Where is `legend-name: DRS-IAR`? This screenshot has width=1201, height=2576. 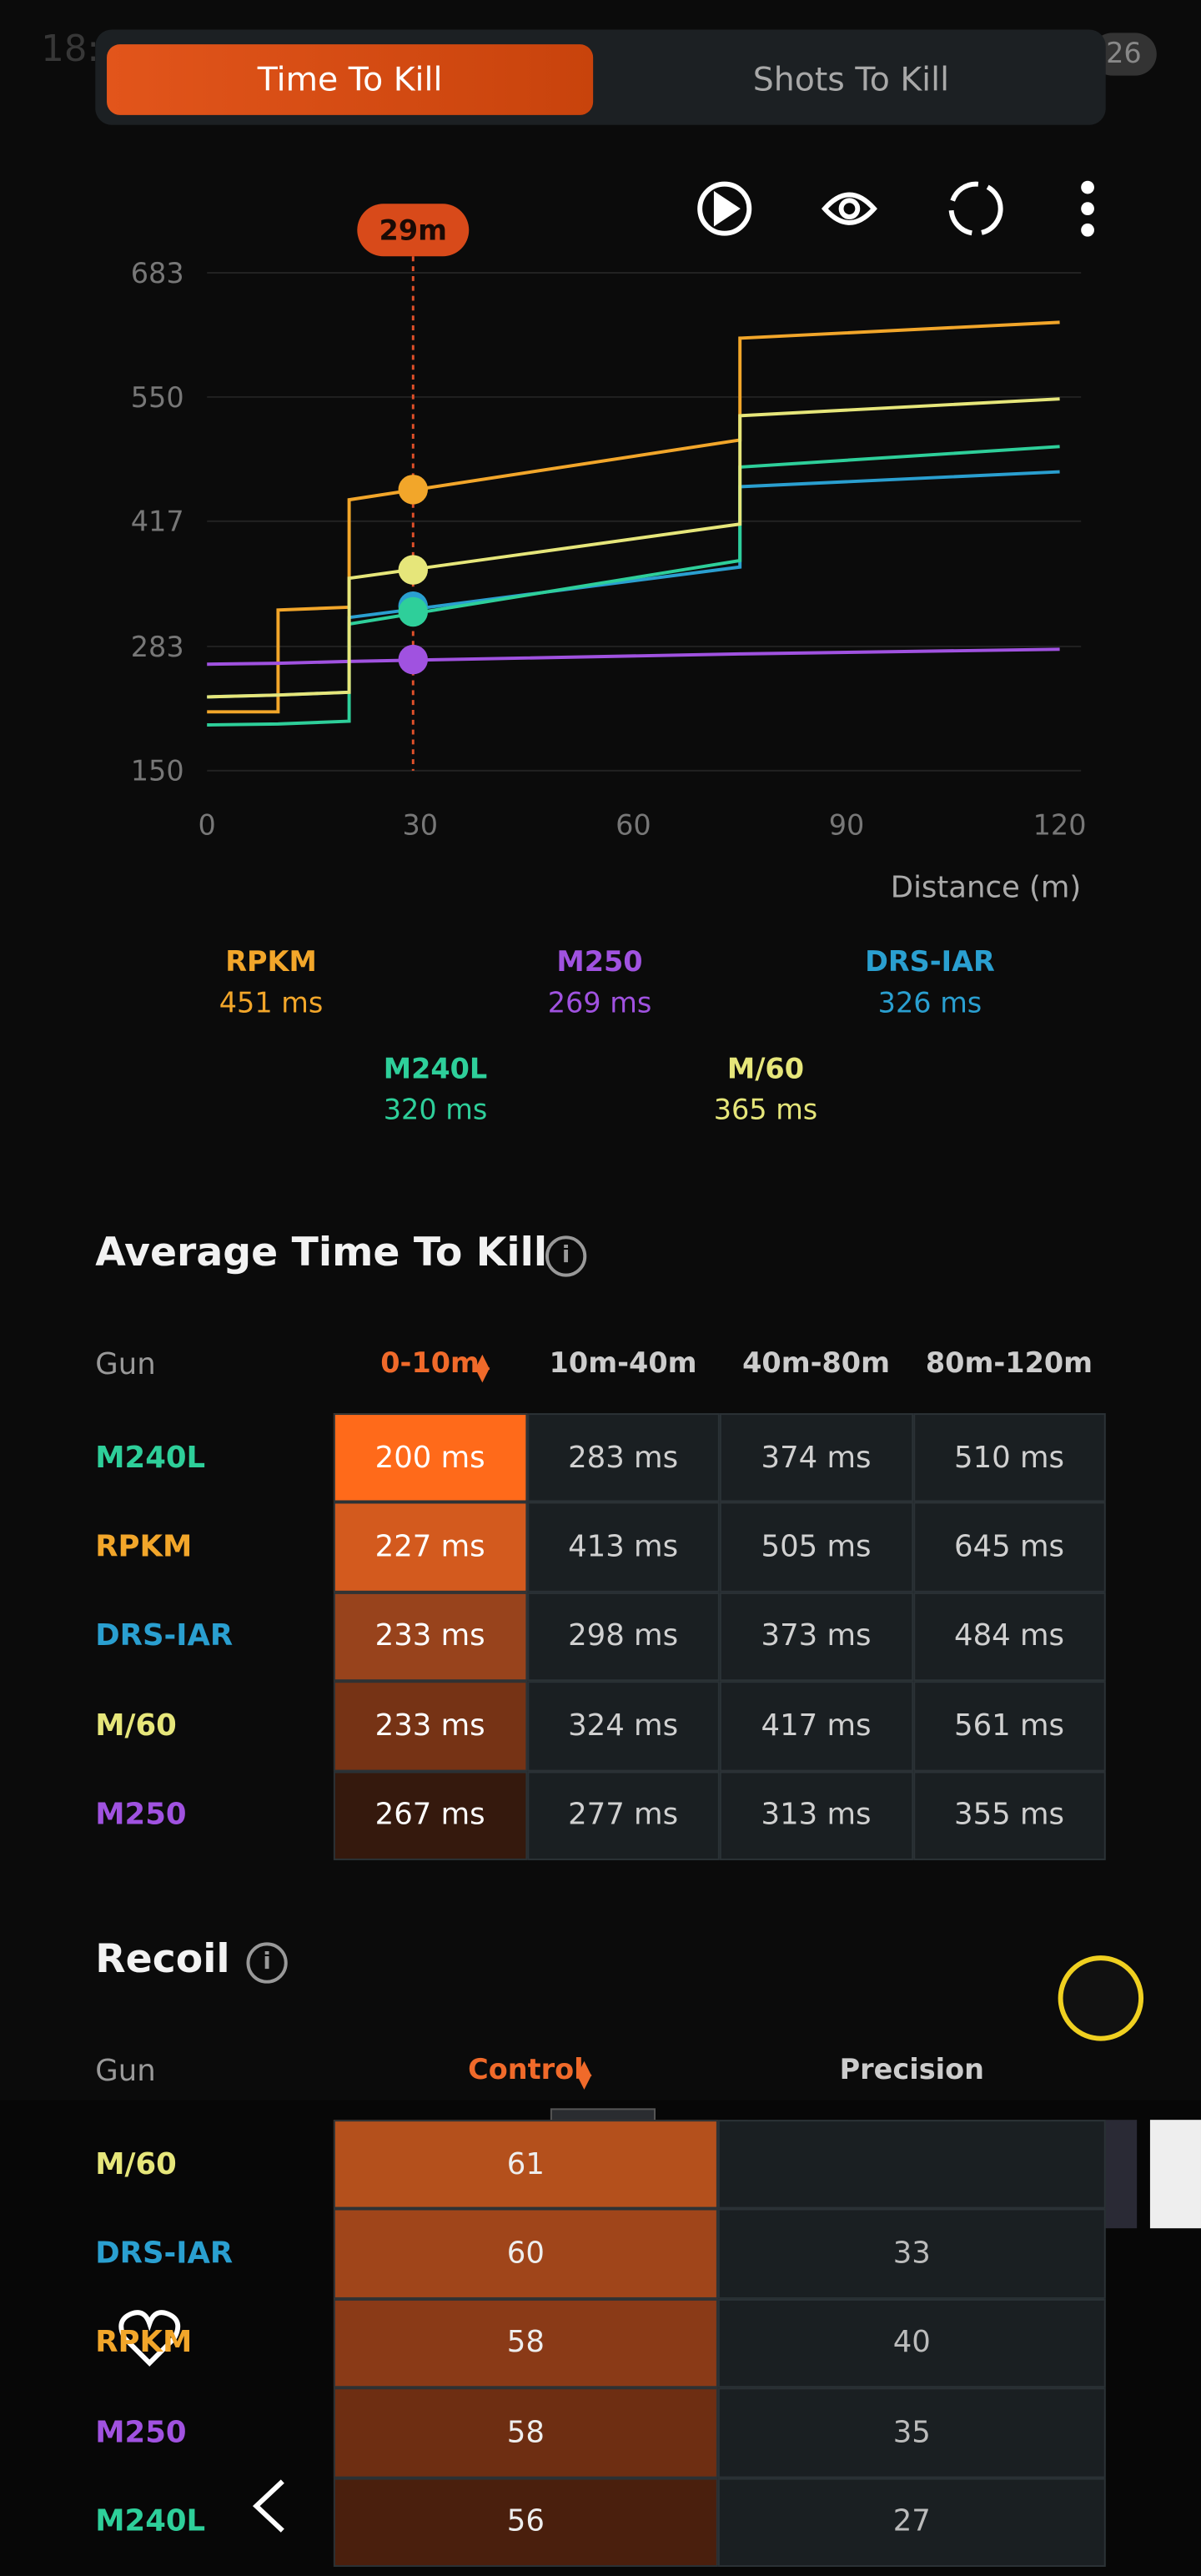 legend-name: DRS-IAR is located at coordinates (930, 961).